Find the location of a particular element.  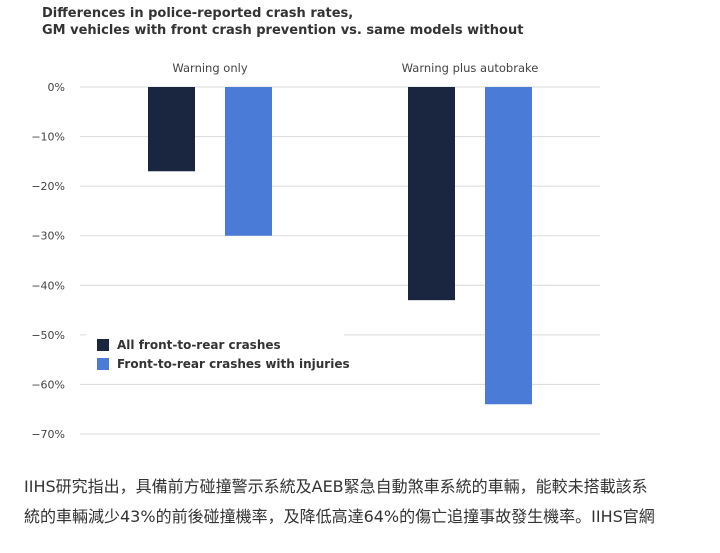

category-label: Warning plus autobrake is located at coordinates (470, 68).